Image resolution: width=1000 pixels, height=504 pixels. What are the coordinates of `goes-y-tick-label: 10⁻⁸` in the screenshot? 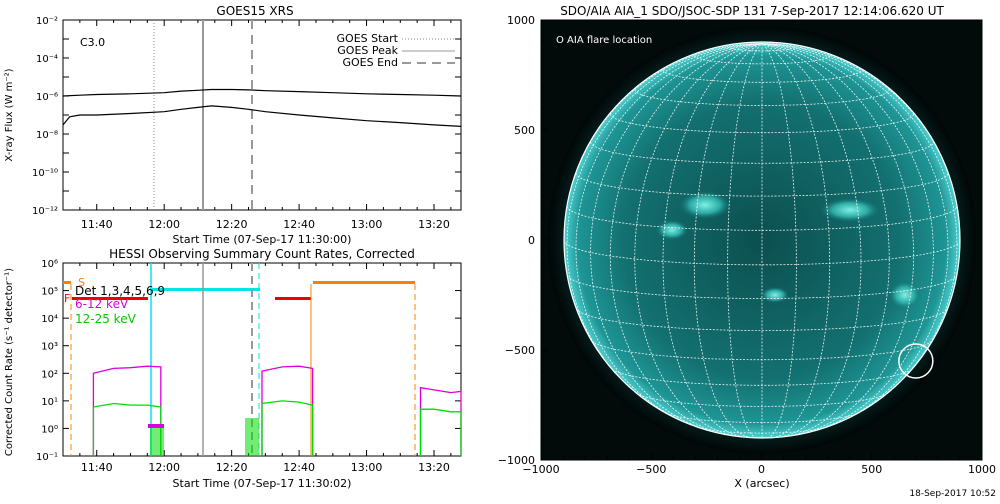 It's located at (47, 135).